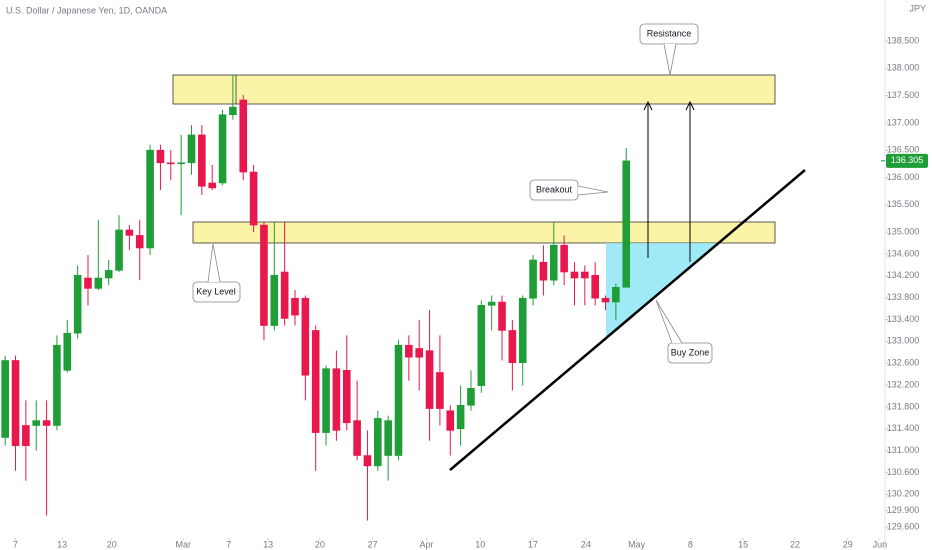 The image size is (932, 550). I want to click on y-tick-label: 136.500, so click(903, 150).